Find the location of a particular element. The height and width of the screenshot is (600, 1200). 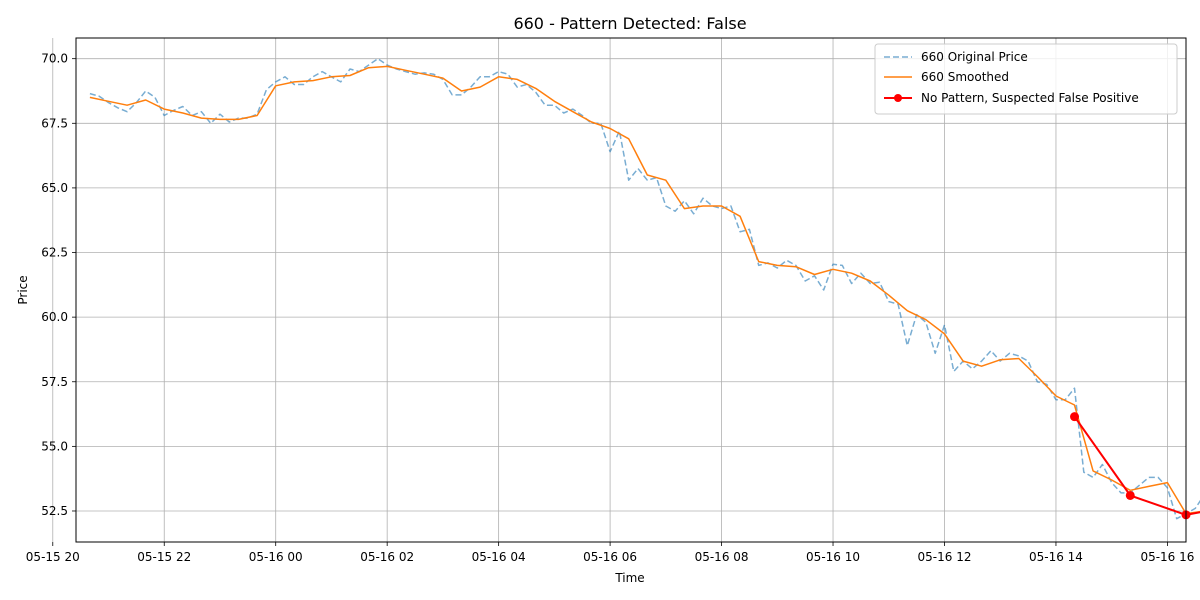

legend-box is located at coordinates (1026, 79).